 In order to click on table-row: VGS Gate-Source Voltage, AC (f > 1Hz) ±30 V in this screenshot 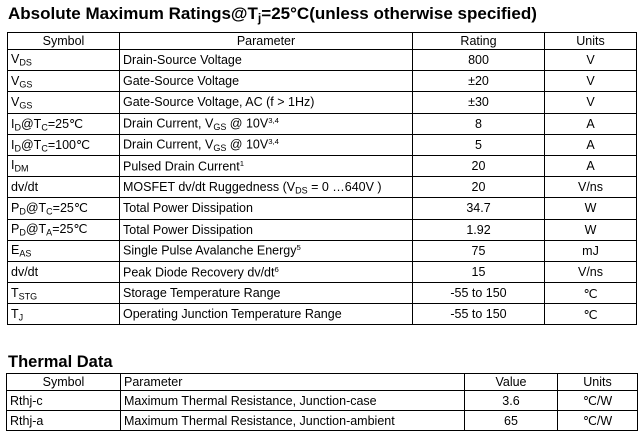, I will do `click(322, 102)`.